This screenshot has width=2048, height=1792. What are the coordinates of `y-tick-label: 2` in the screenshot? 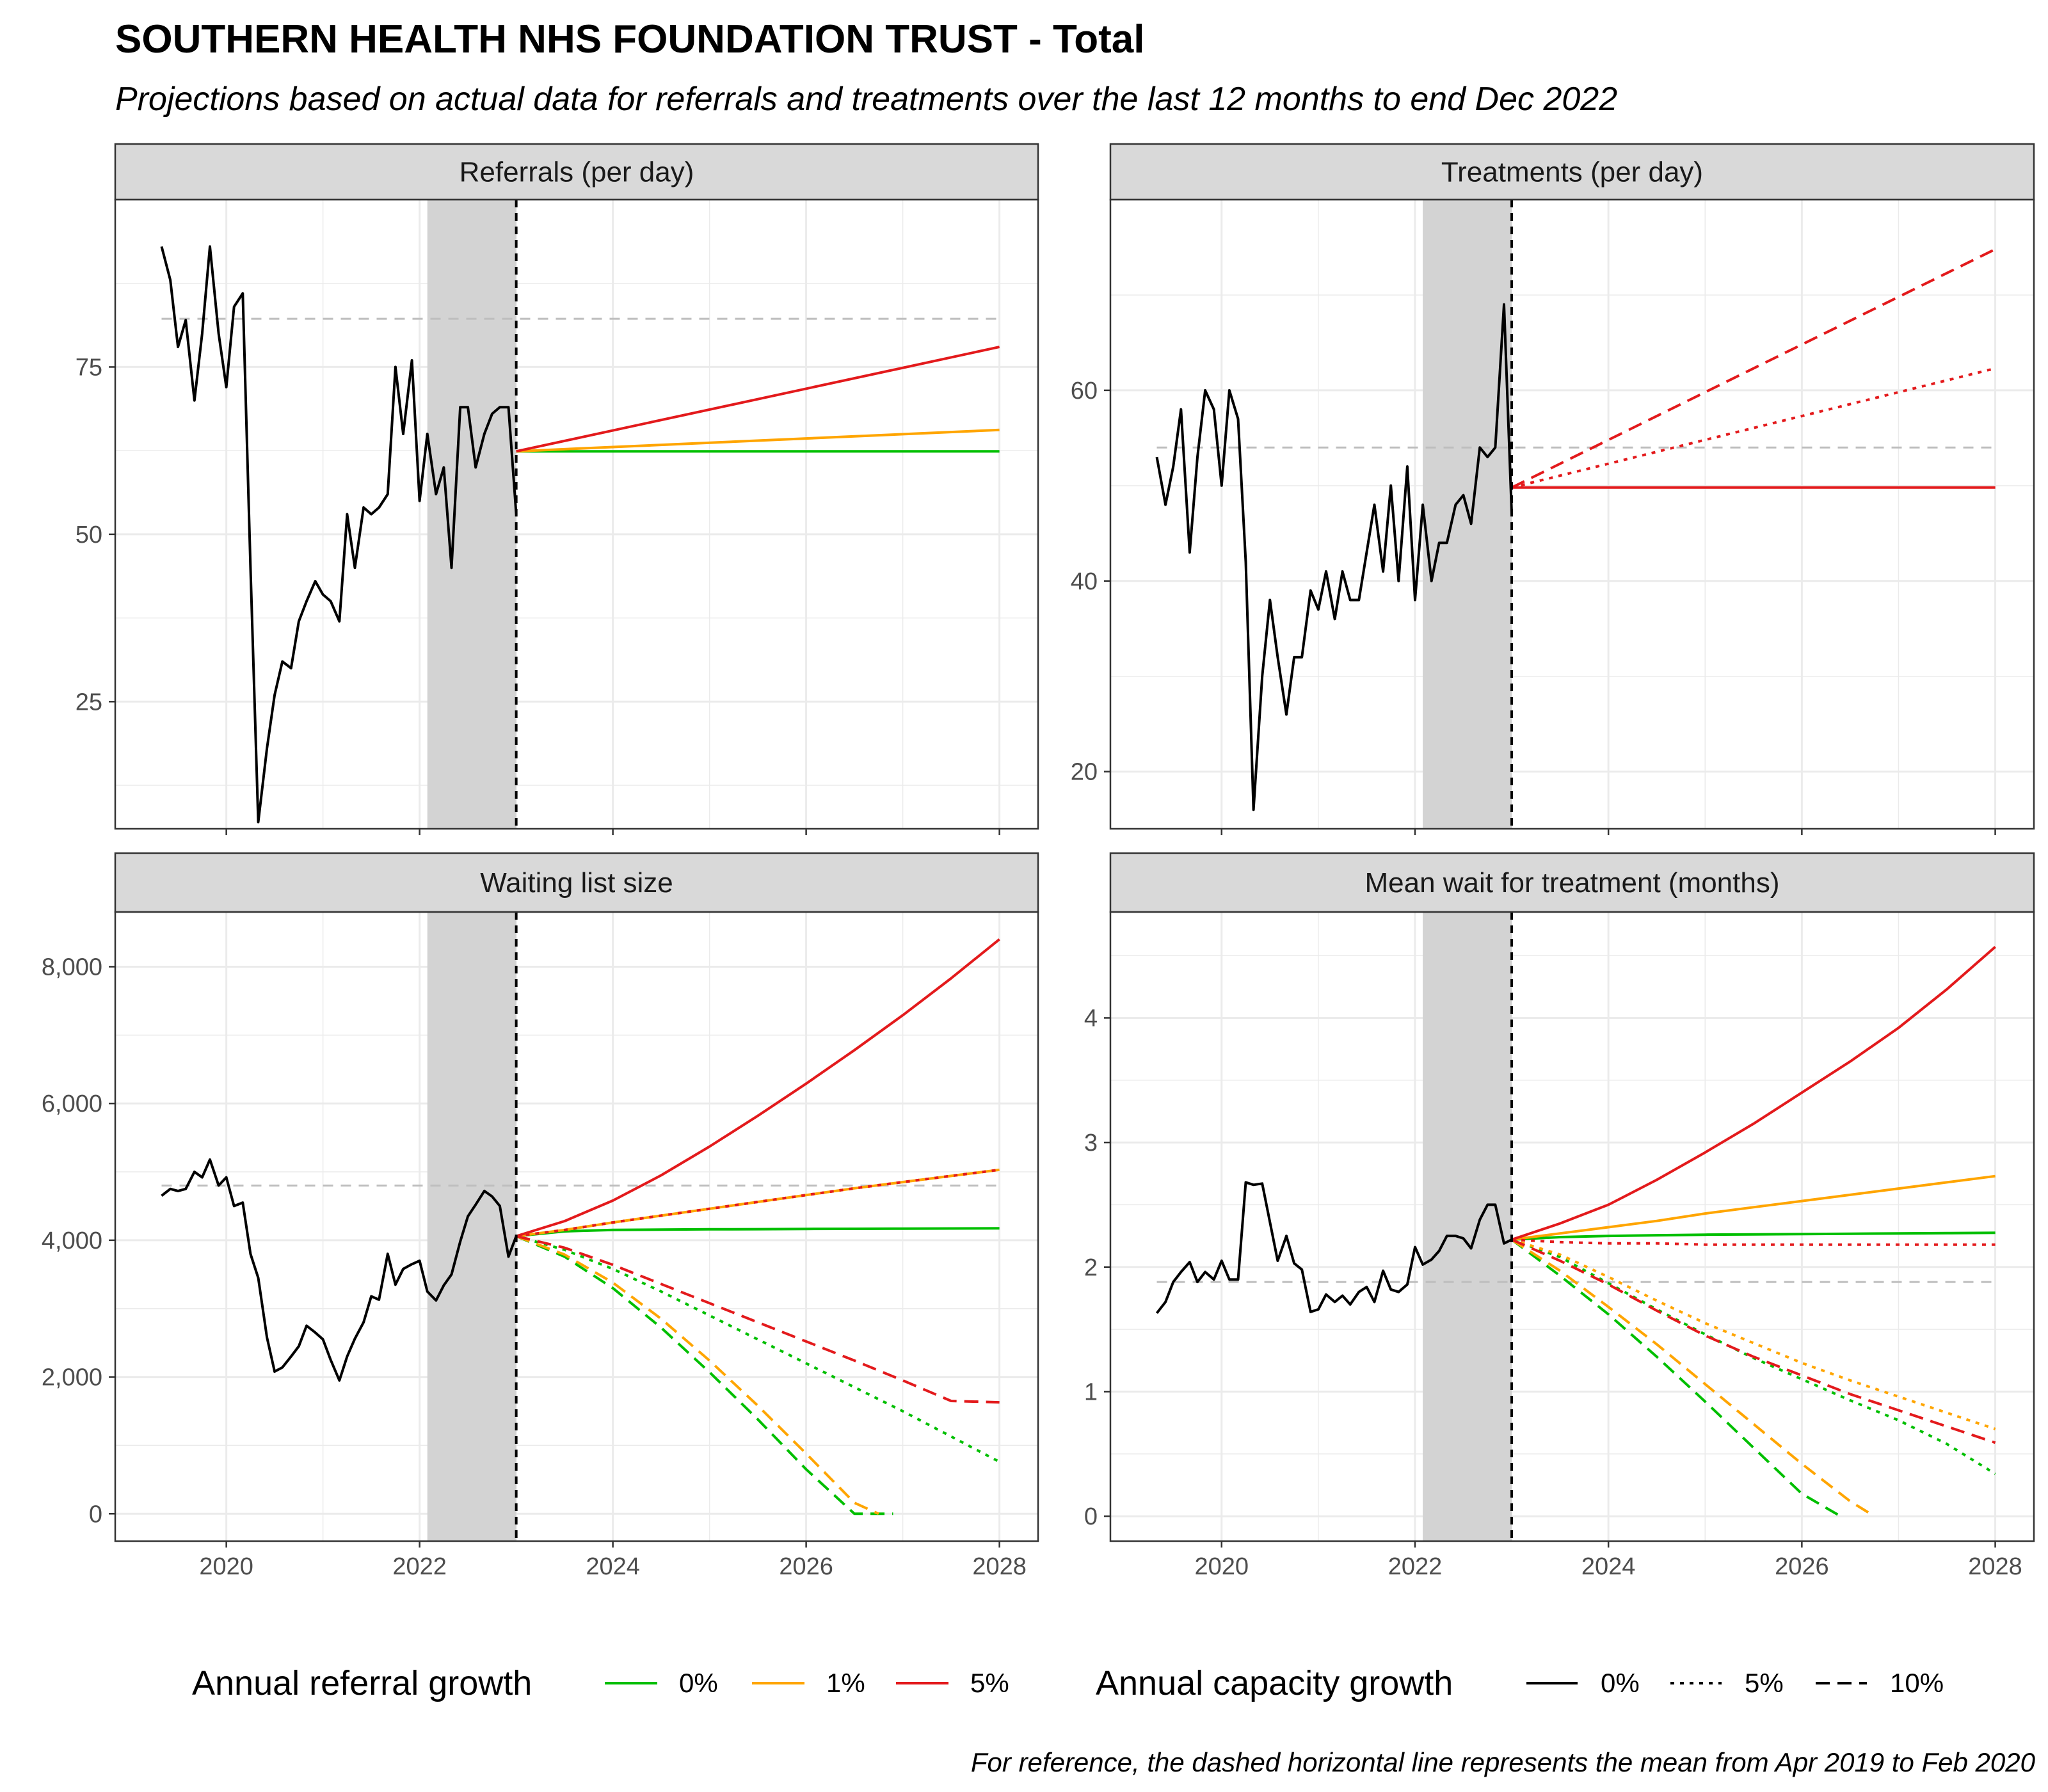 It's located at (1091, 1267).